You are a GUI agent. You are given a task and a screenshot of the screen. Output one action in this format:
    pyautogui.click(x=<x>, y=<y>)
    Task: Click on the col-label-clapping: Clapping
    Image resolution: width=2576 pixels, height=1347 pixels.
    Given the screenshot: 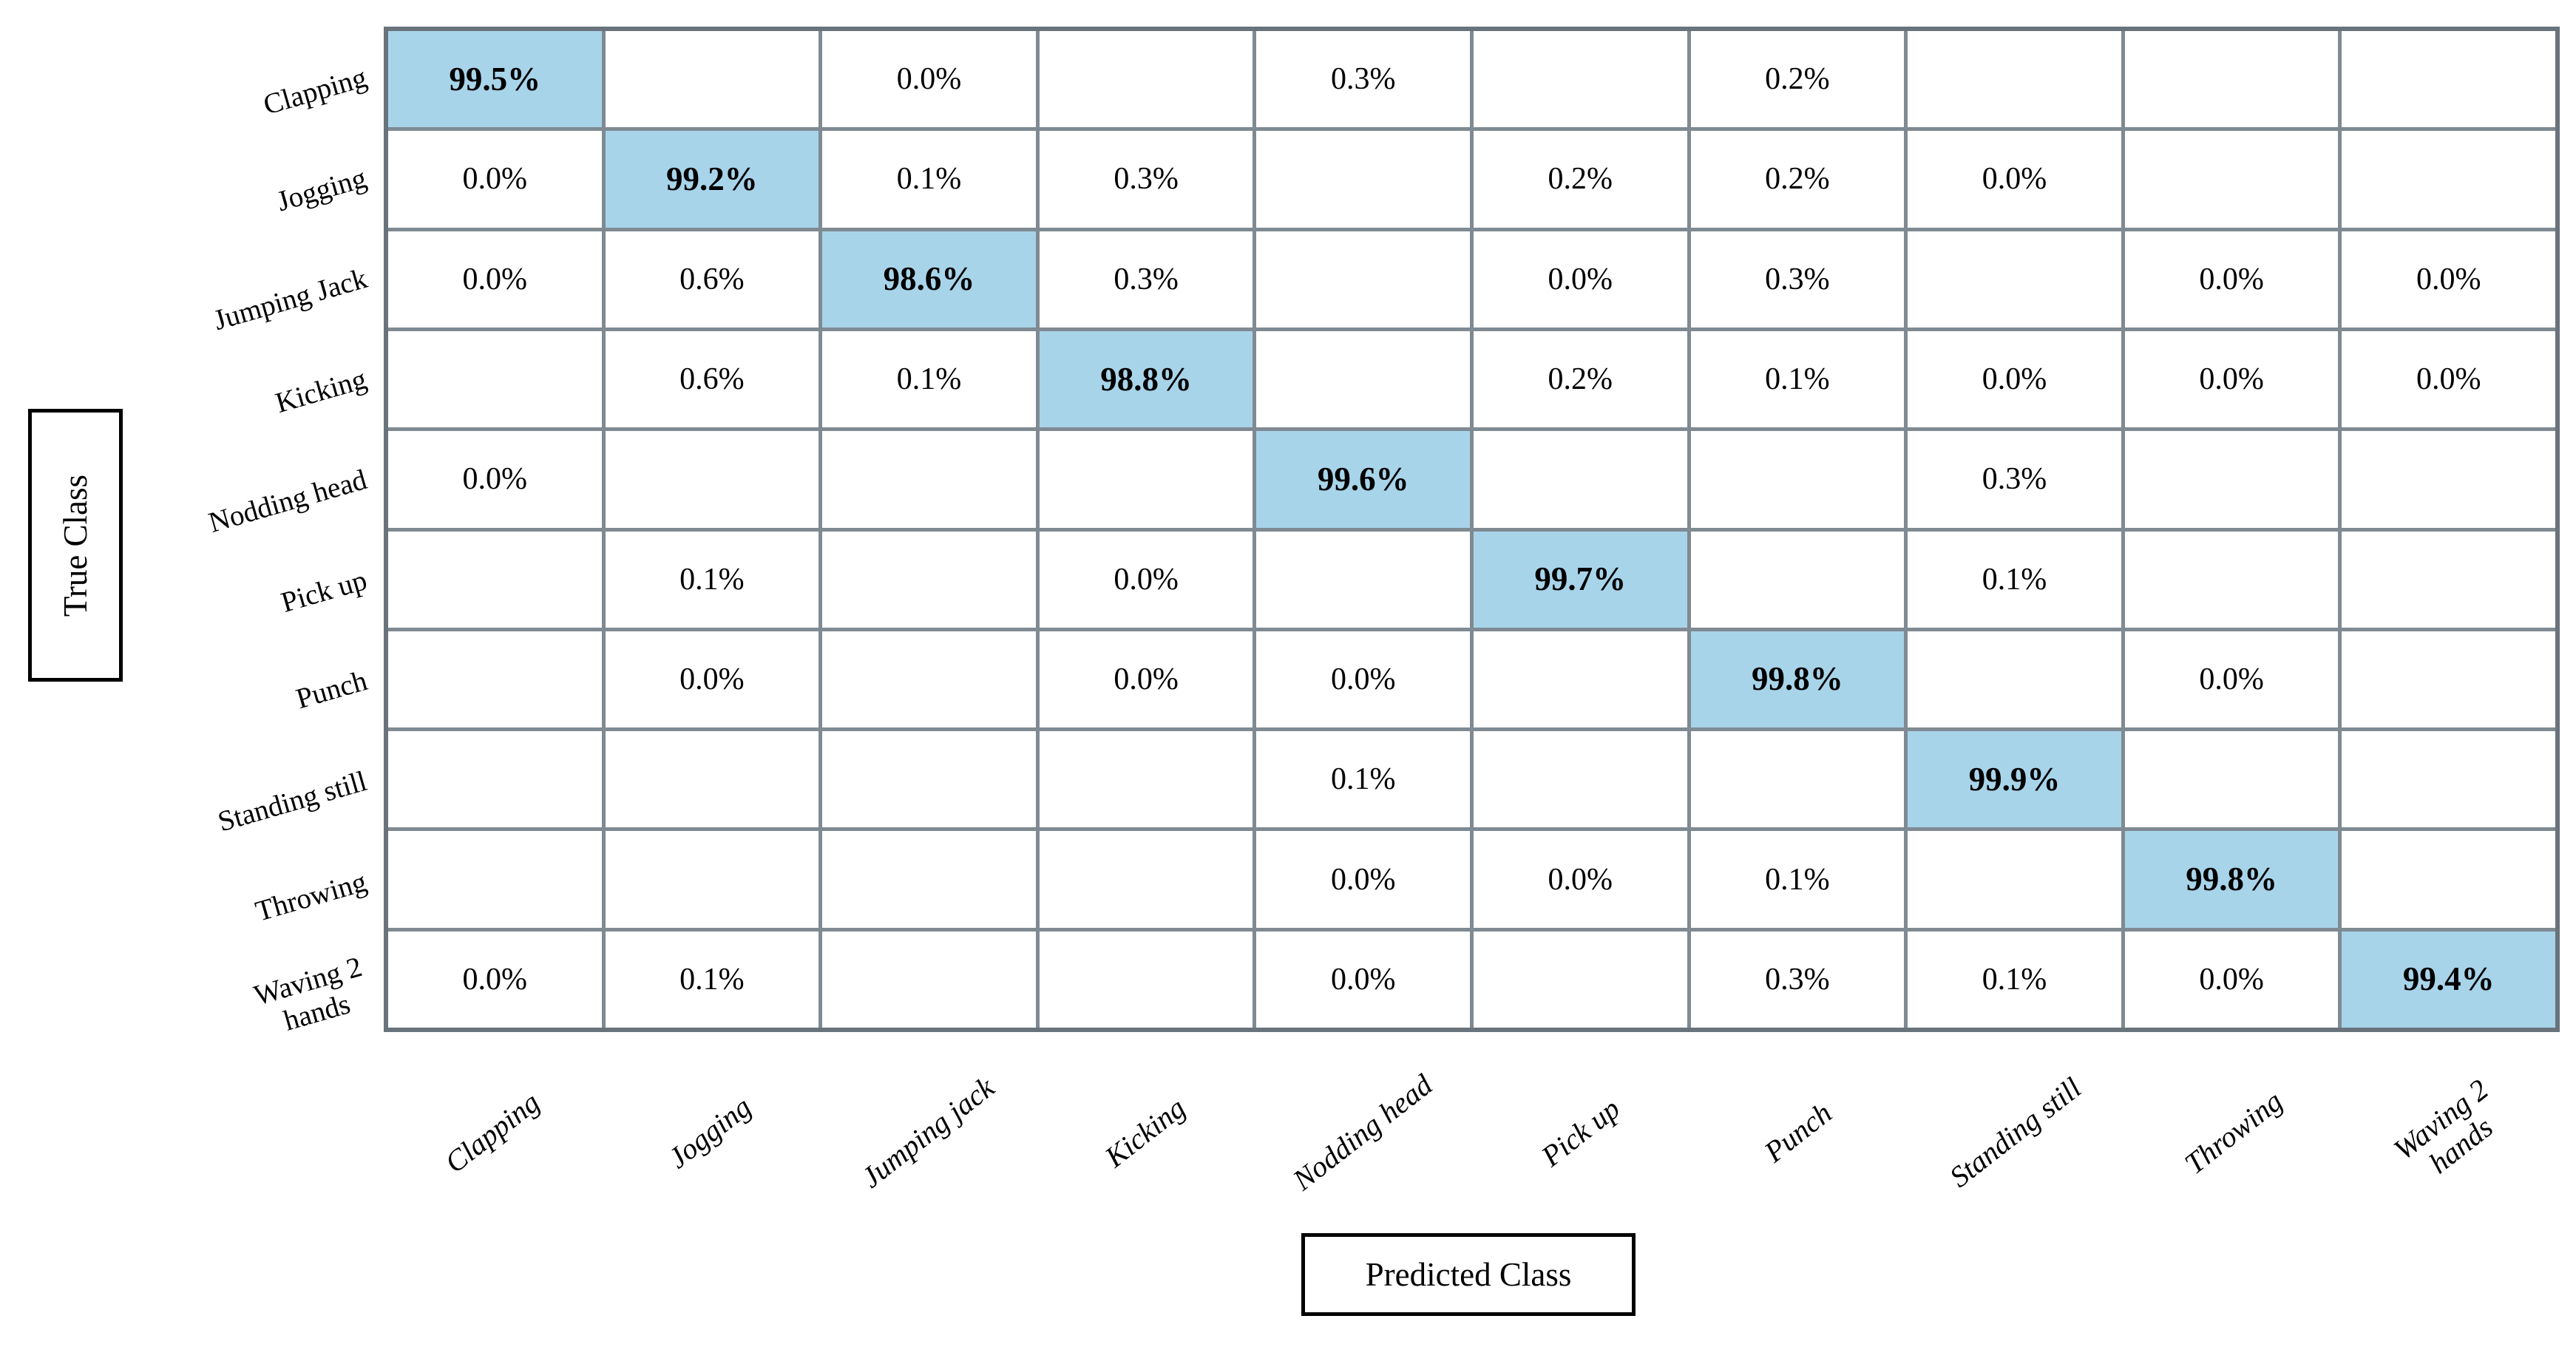 What is the action you would take?
    pyautogui.click(x=492, y=1132)
    